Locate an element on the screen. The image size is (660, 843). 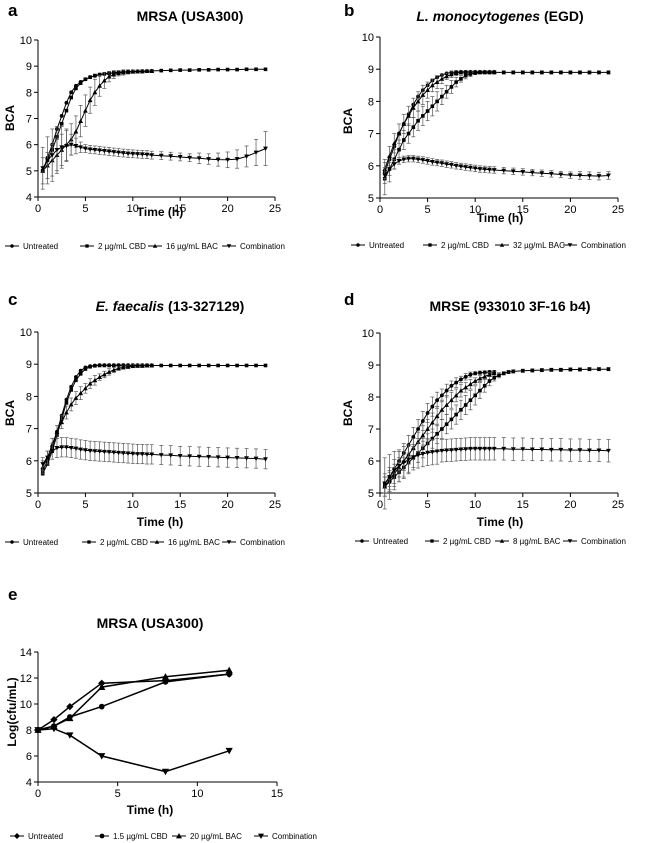
legend-label: 16 µg/mL BAC is located at coordinates (192, 246).